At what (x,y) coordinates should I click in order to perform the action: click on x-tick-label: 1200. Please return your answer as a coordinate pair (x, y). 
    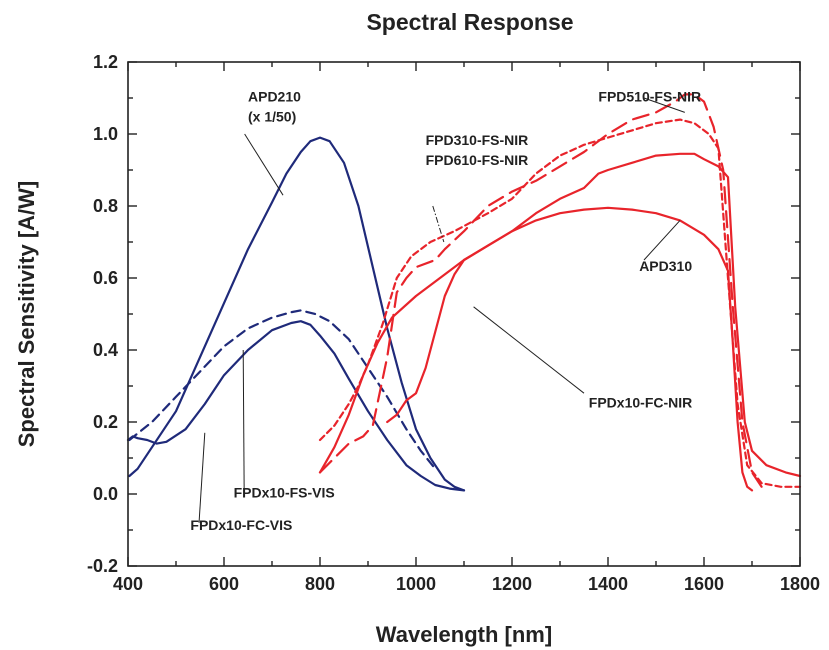
    Looking at the image, I should click on (512, 584).